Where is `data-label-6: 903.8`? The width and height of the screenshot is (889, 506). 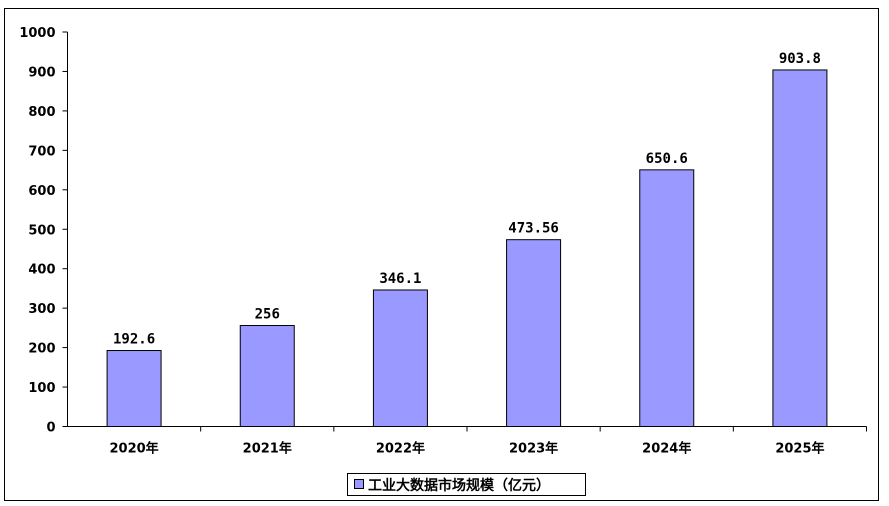 data-label-6: 903.8 is located at coordinates (800, 59).